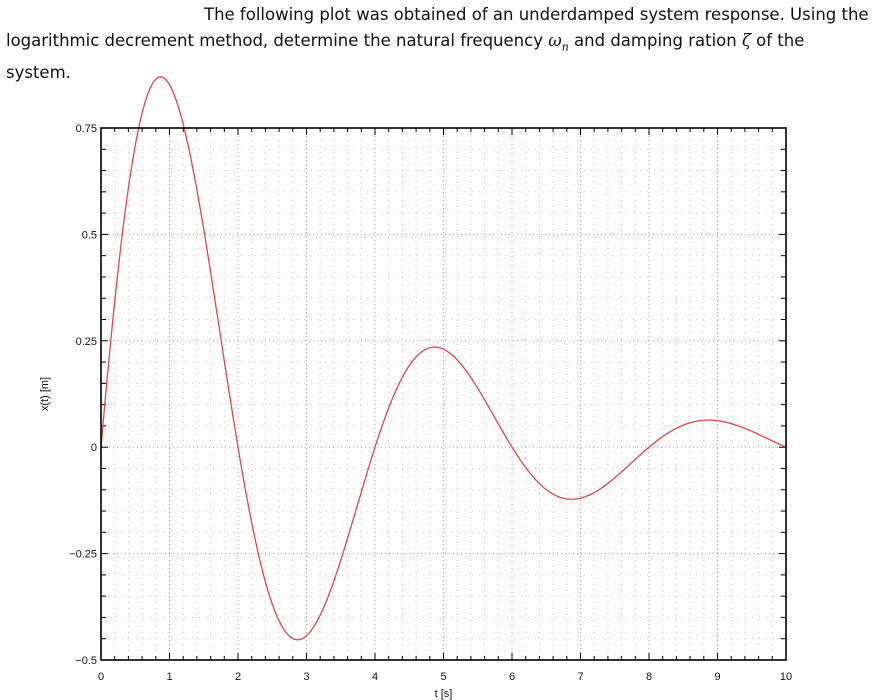 Image resolution: width=880 pixels, height=700 pixels. I want to click on zeta-symbol: ζ, so click(746, 40).